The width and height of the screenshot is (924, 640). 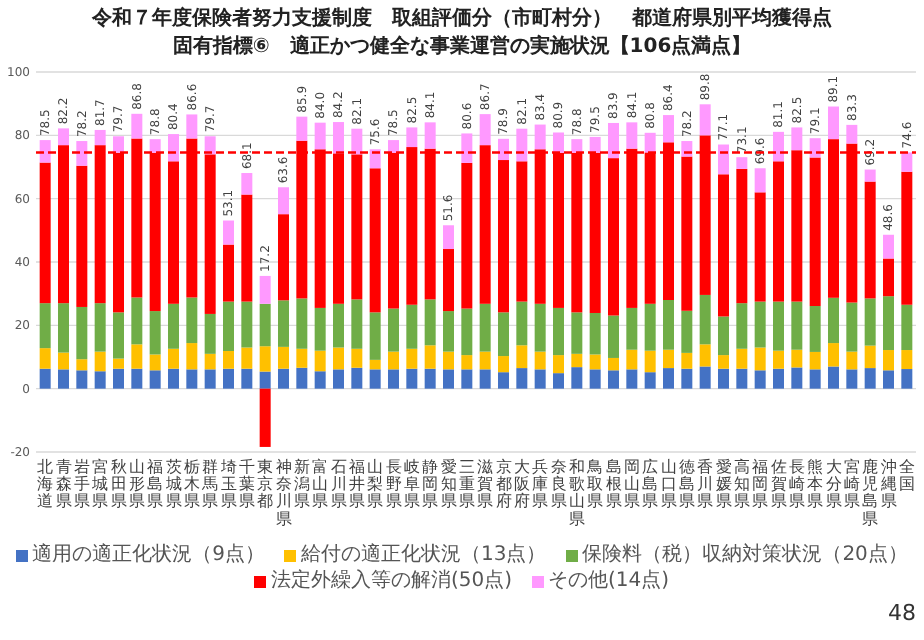 I want to click on x-tick-label: 広島県, so click(x=650, y=484).